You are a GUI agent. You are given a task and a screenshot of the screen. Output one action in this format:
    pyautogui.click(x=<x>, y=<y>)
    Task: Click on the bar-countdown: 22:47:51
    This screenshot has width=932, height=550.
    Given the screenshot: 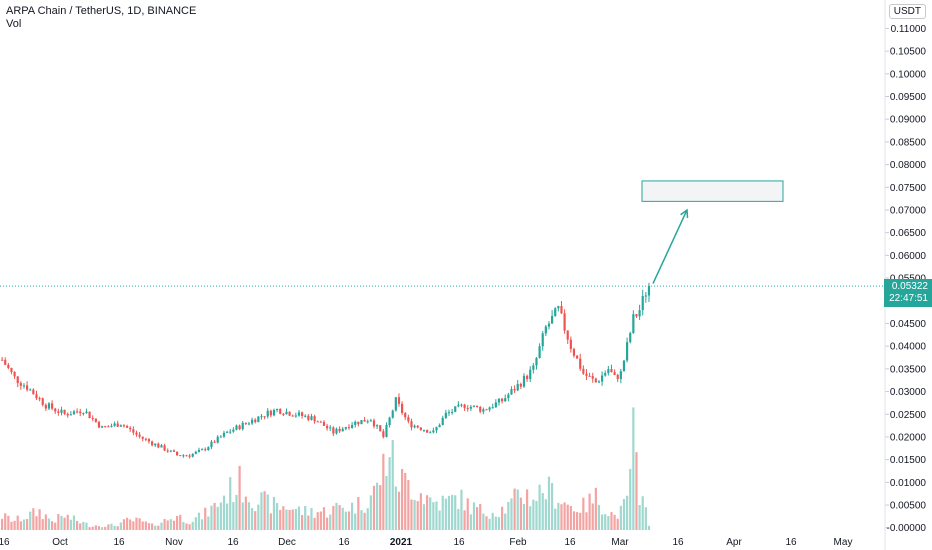 What is the action you would take?
    pyautogui.click(x=908, y=299)
    